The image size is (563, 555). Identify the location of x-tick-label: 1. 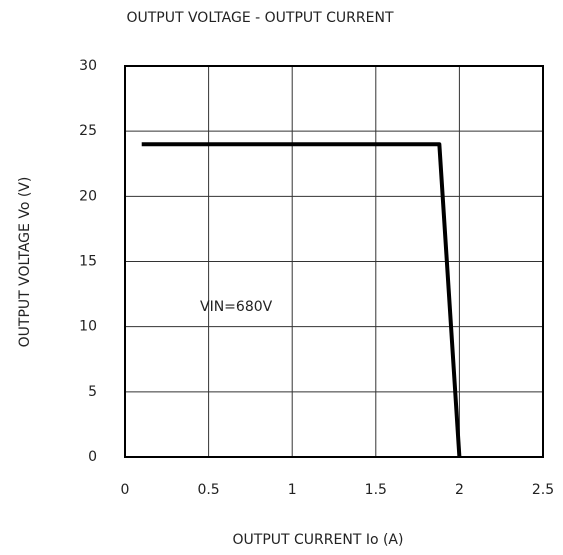
(292, 490).